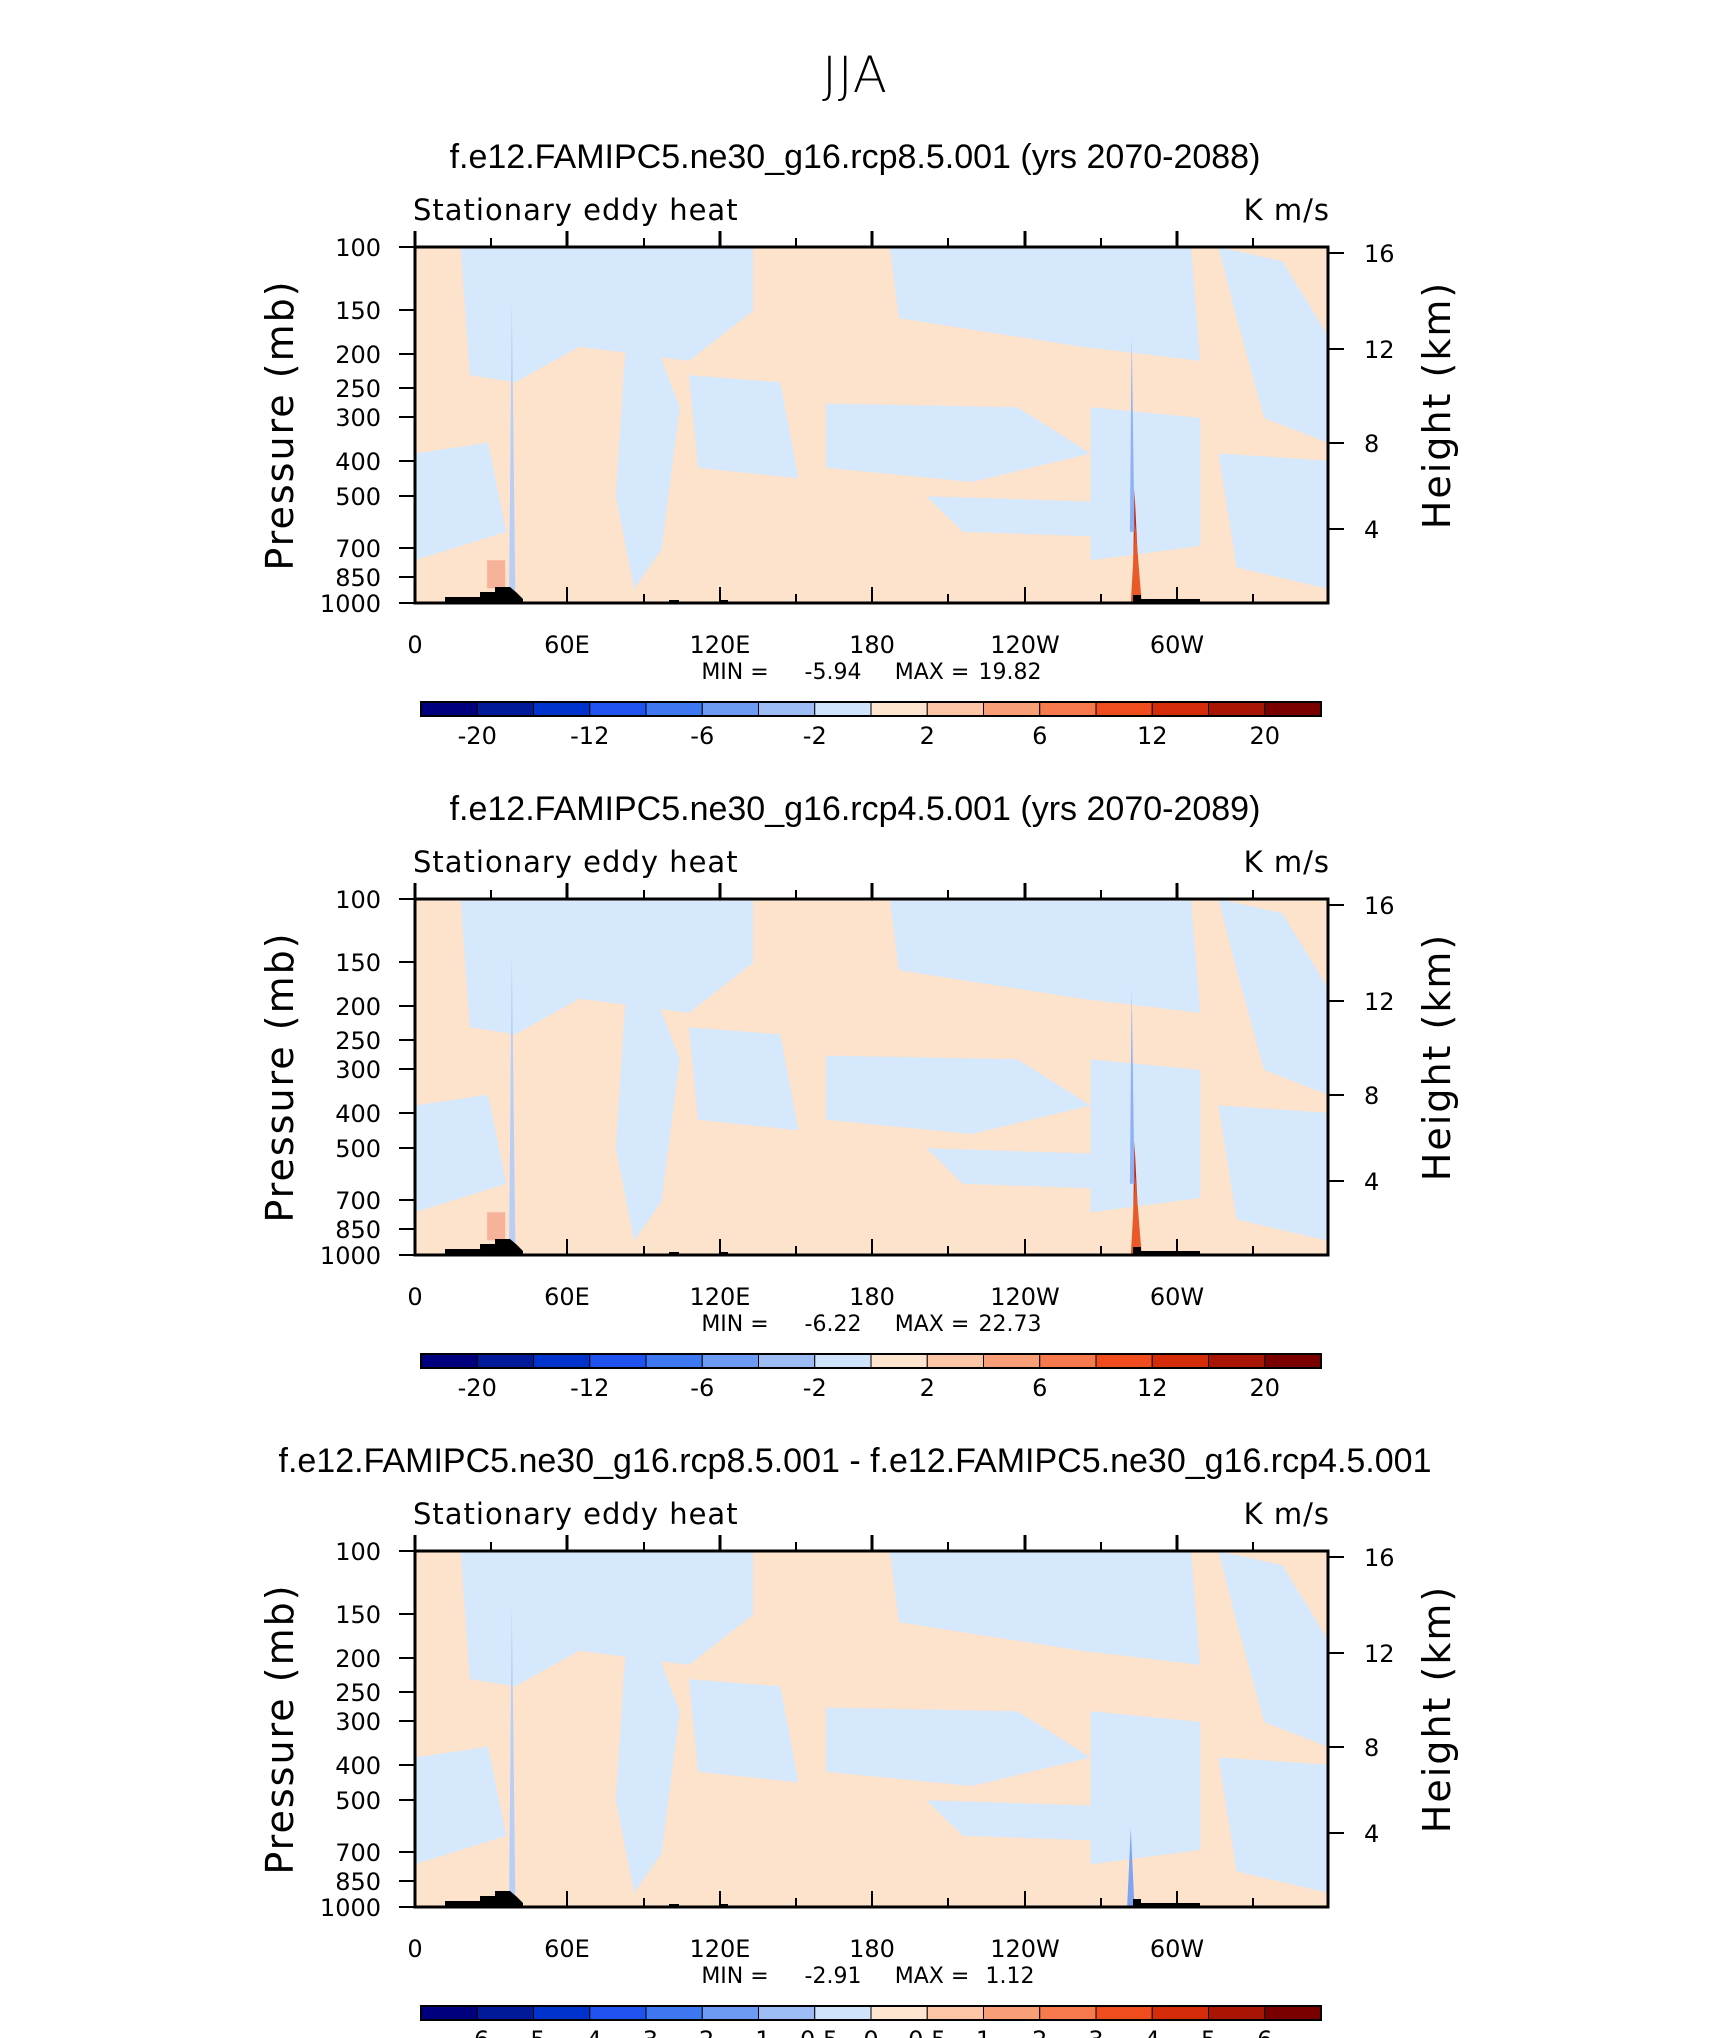 This screenshot has width=1710, height=2038. I want to click on y-tick-label: 700, so click(358, 1853).